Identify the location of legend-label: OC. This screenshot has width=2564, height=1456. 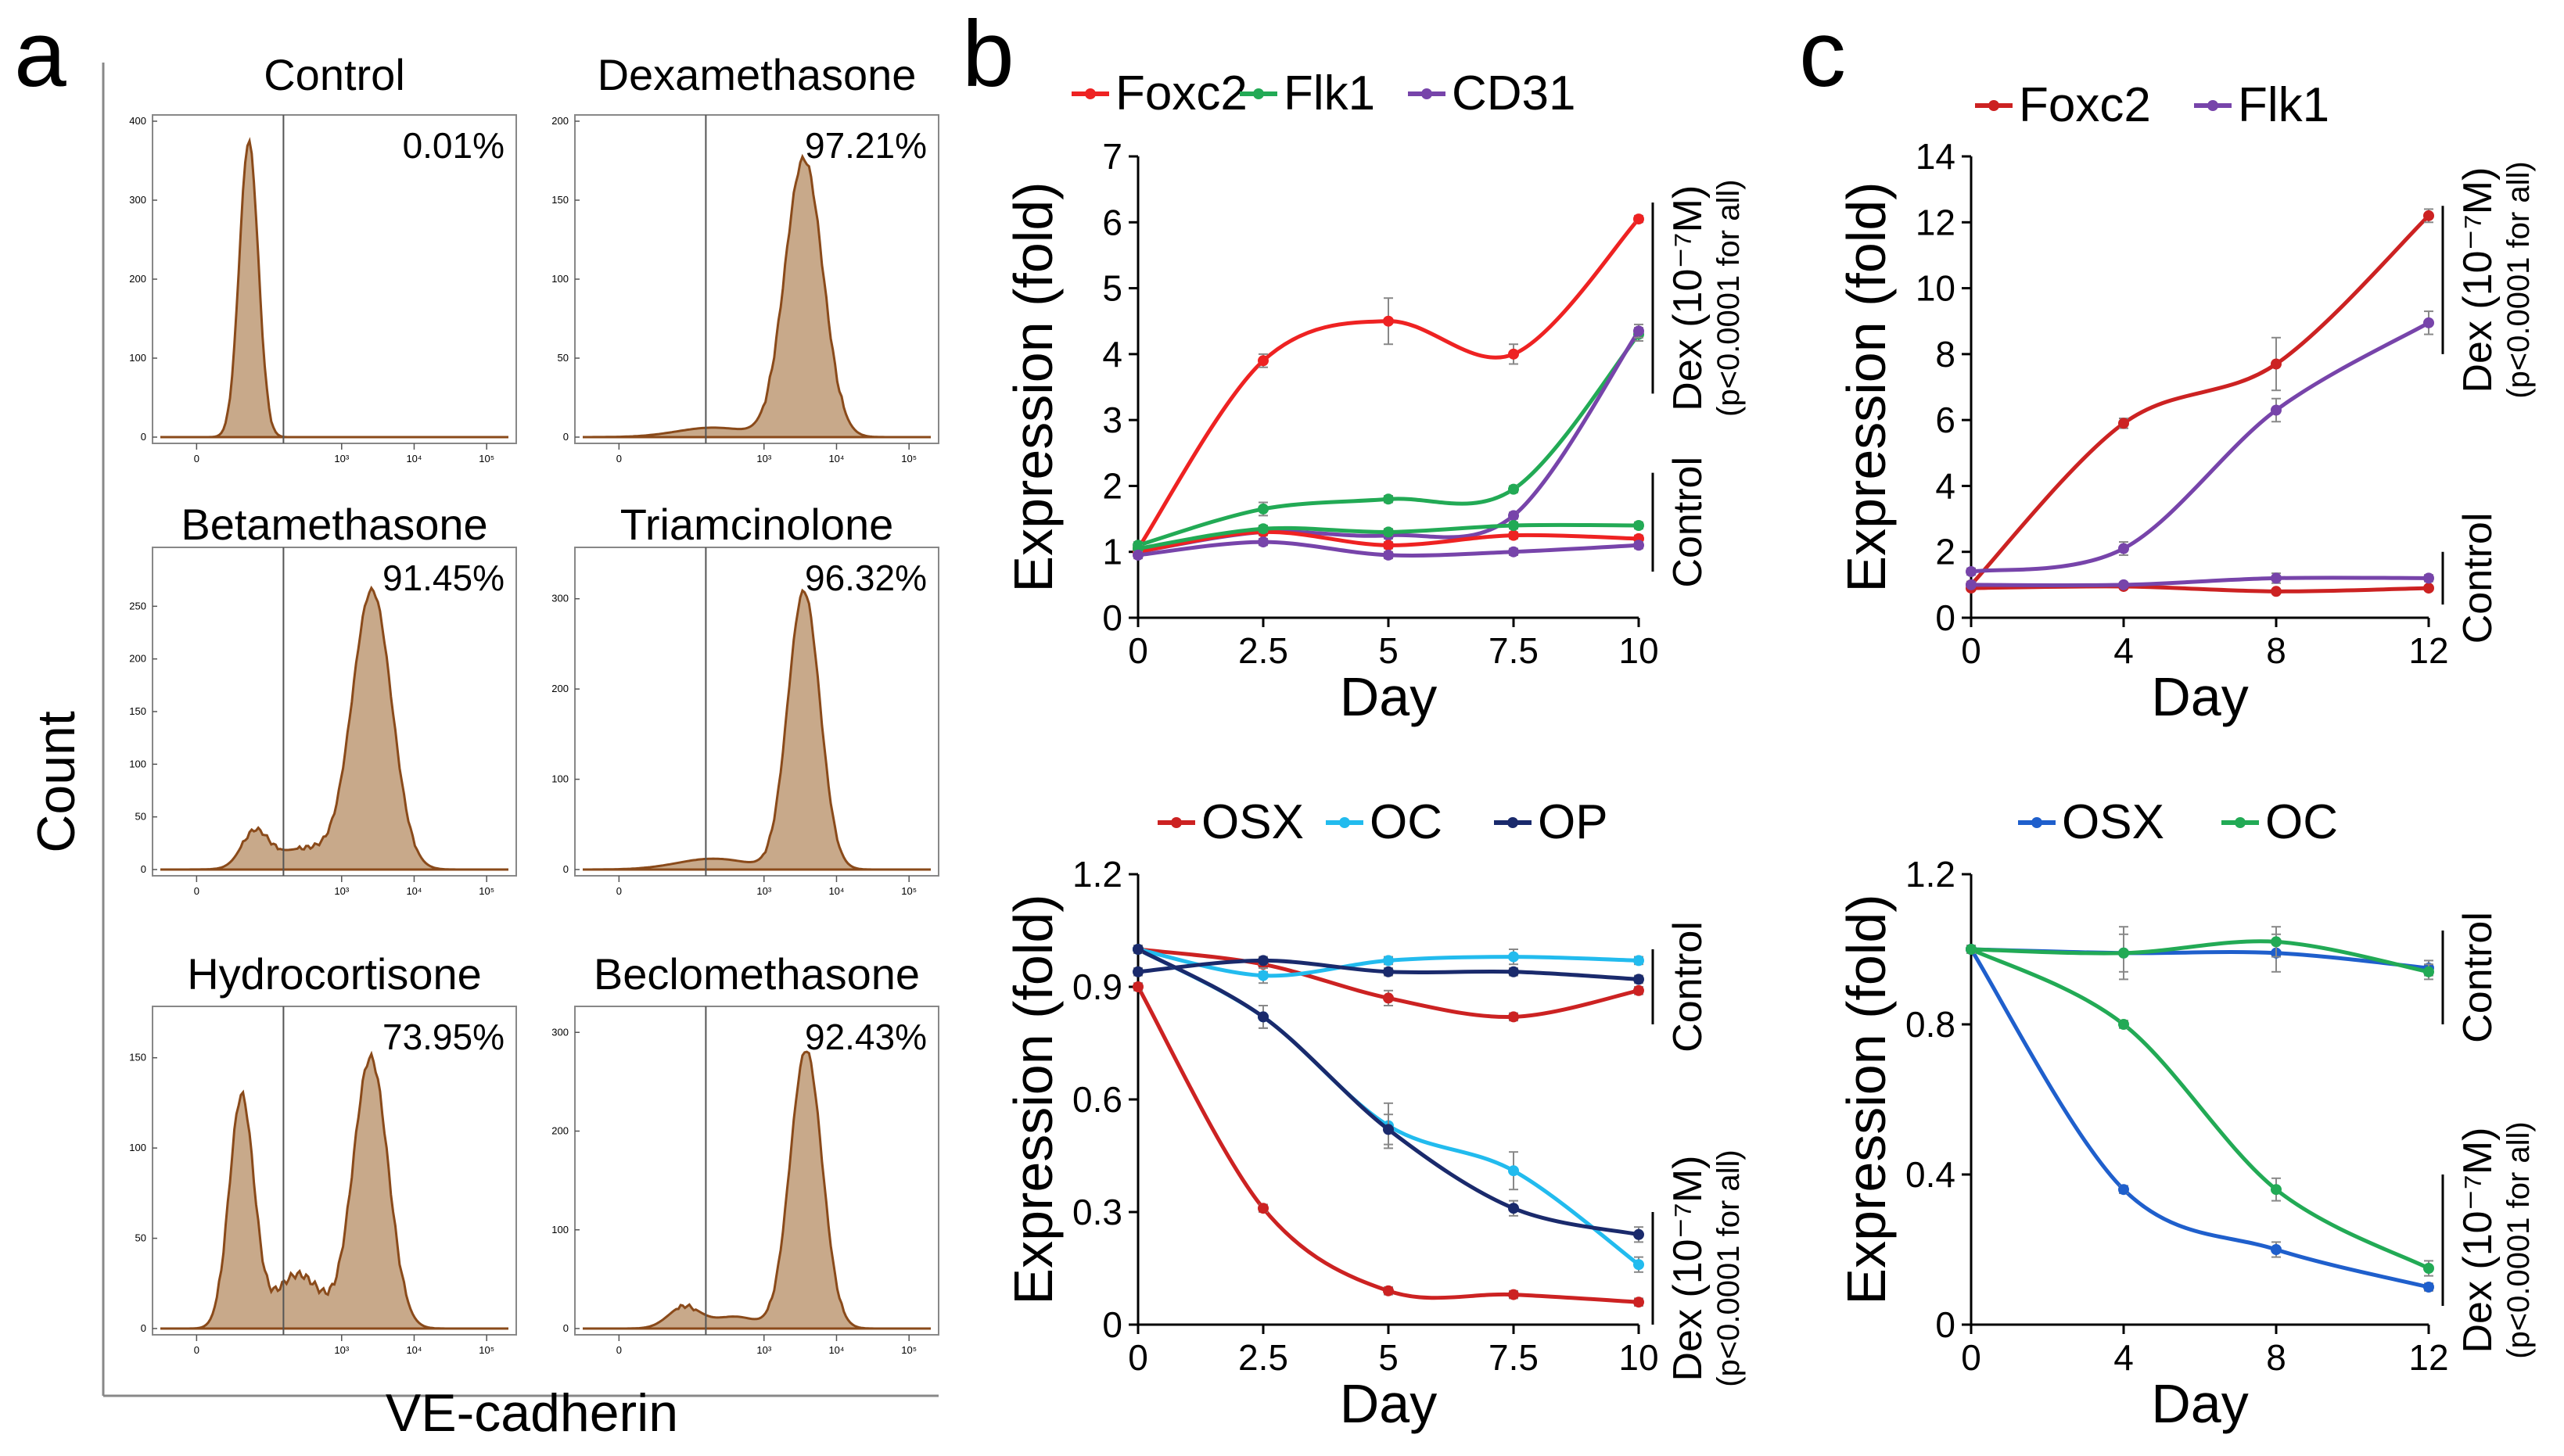
(1406, 822).